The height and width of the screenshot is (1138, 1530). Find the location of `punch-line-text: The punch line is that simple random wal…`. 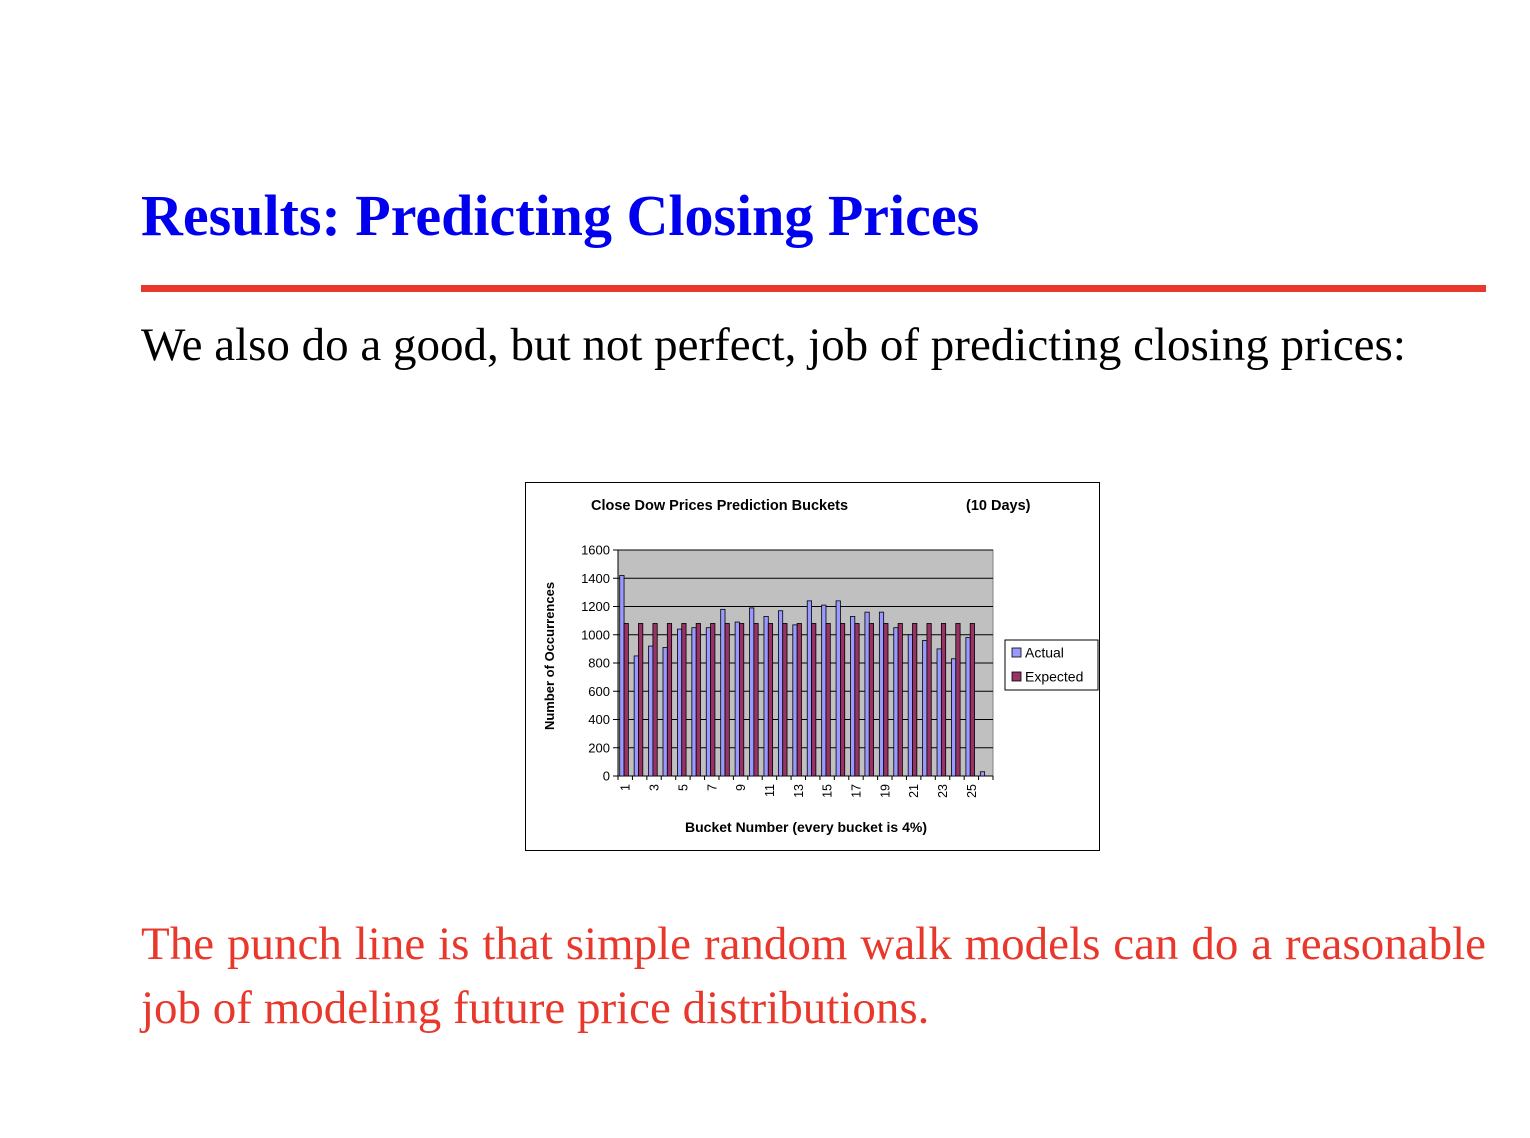

punch-line-text: The punch line is that simple random wal… is located at coordinates (813, 976).